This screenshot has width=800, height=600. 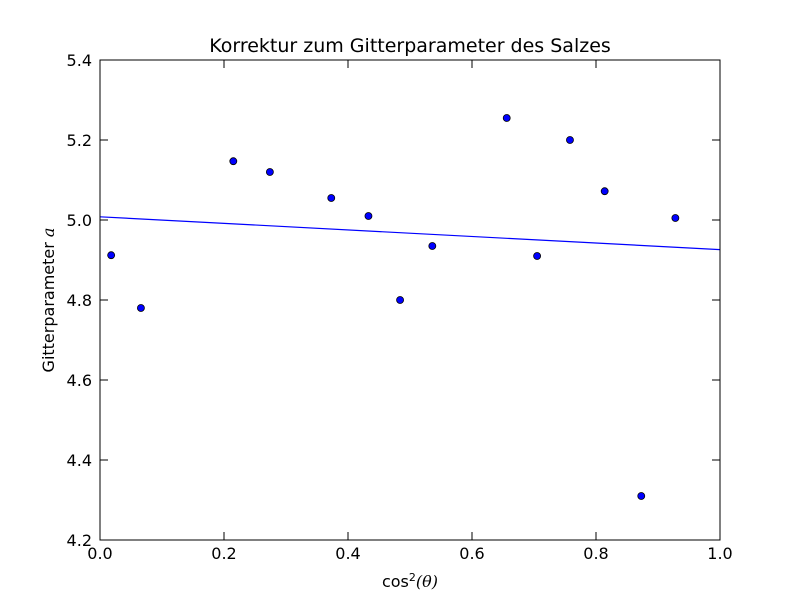 I want to click on y-tick-label: 4.6, so click(x=79, y=380).